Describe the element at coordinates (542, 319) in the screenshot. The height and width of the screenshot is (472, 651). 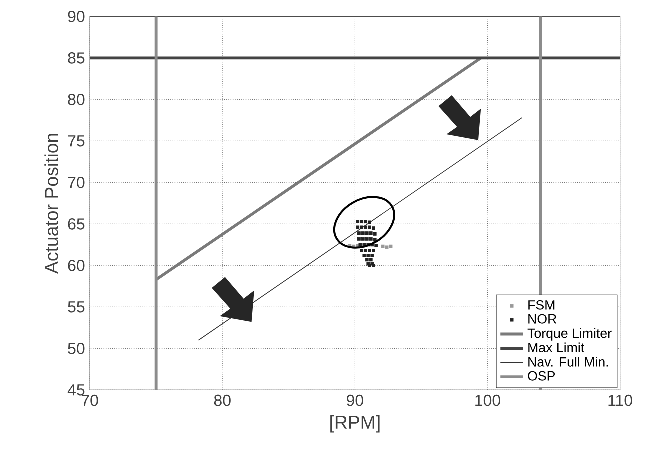
I see `legend-label: NOR` at that location.